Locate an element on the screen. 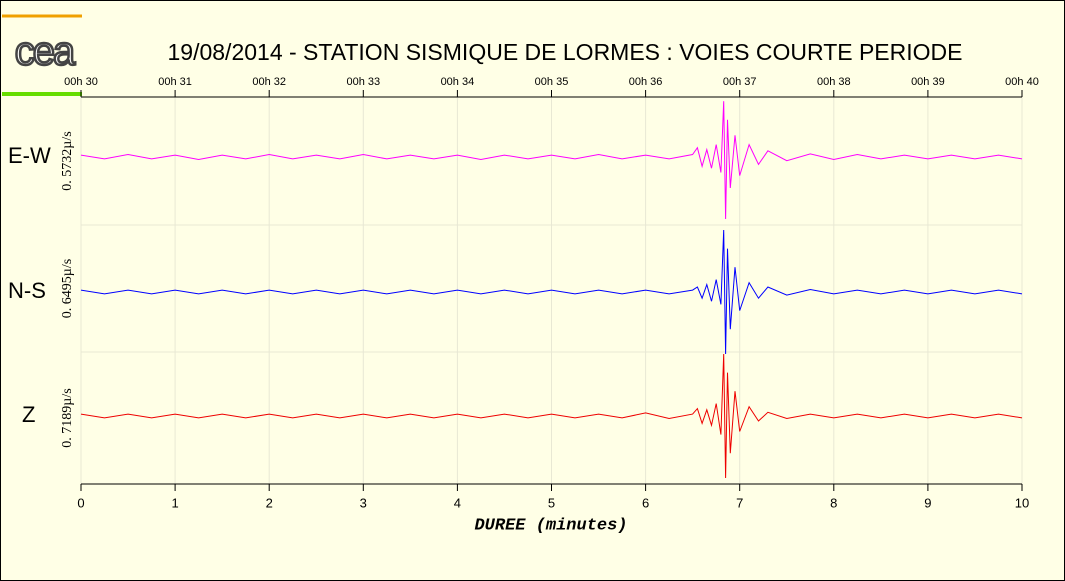 The height and width of the screenshot is (581, 1065). x-tick-label: 5 is located at coordinates (551, 502).